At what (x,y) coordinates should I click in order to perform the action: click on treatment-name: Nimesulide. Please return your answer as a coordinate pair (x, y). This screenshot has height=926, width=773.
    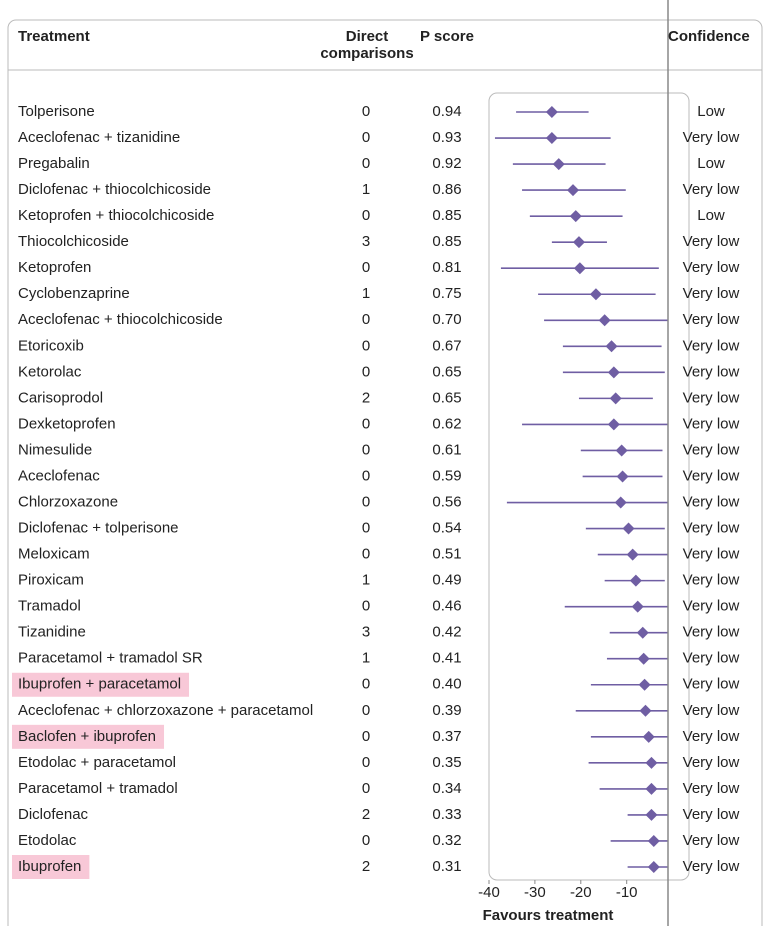
    Looking at the image, I should click on (55, 449).